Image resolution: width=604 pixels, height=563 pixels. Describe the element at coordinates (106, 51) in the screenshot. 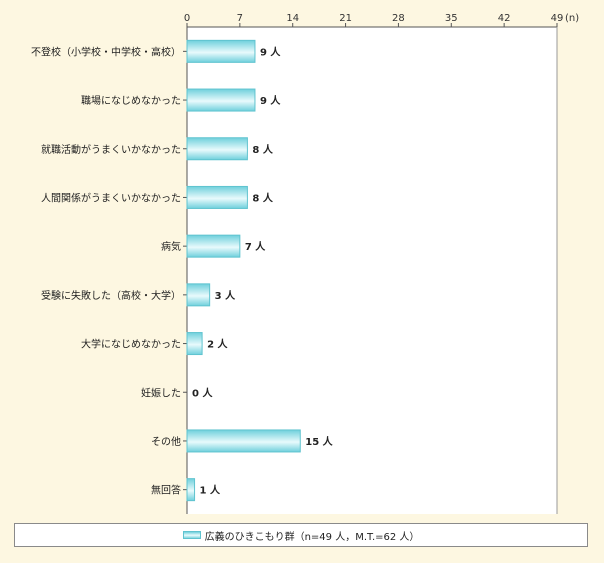

I see `category-label: 不登校（小学校・中学校・高校）` at that location.